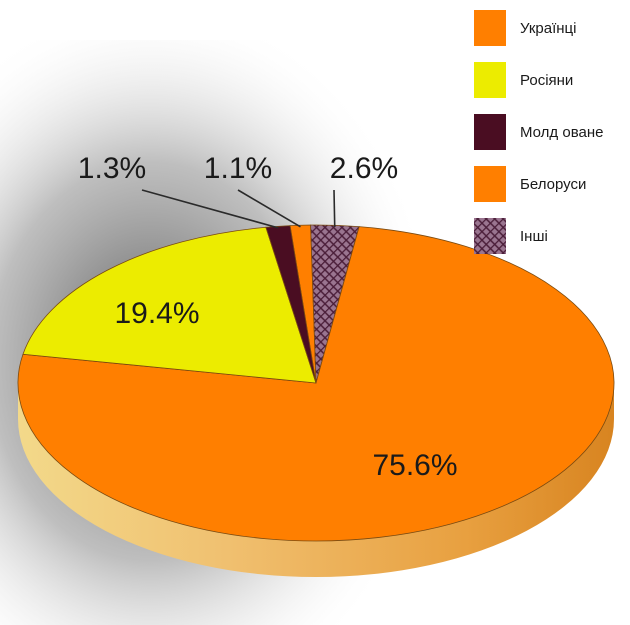 This screenshot has width=630, height=625. Describe the element at coordinates (156, 313) in the screenshot. I see `slice-label-2: 19.4%` at that location.